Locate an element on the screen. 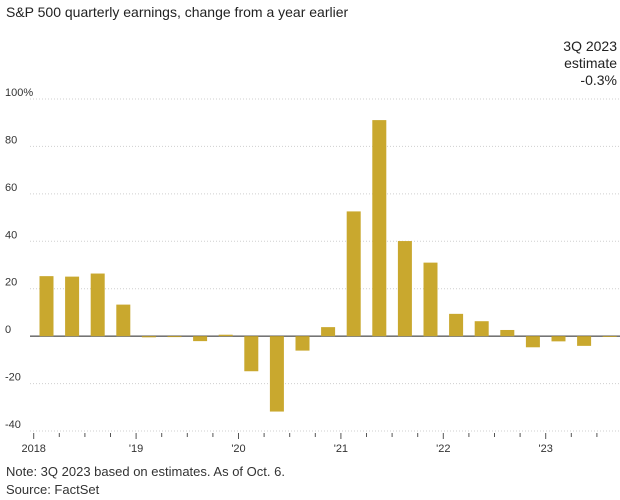  x-tick-label: '23 is located at coordinates (546, 449).